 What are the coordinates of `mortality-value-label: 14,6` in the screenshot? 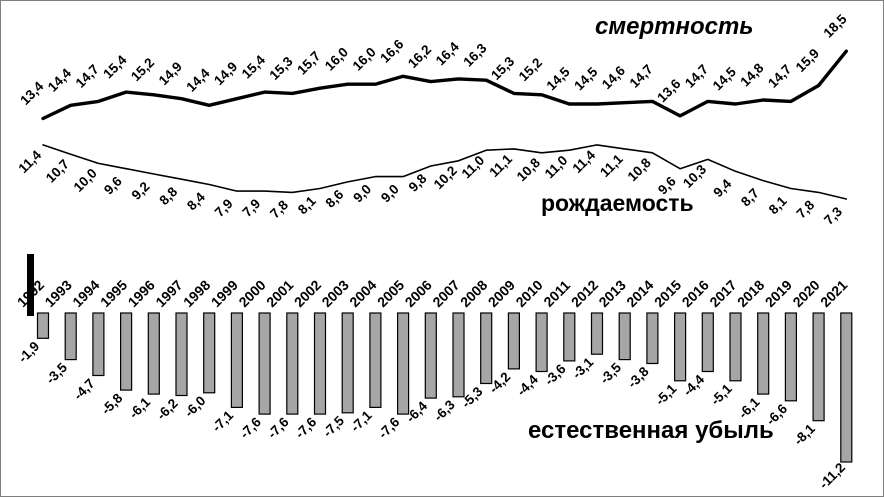 It's located at (614, 78).